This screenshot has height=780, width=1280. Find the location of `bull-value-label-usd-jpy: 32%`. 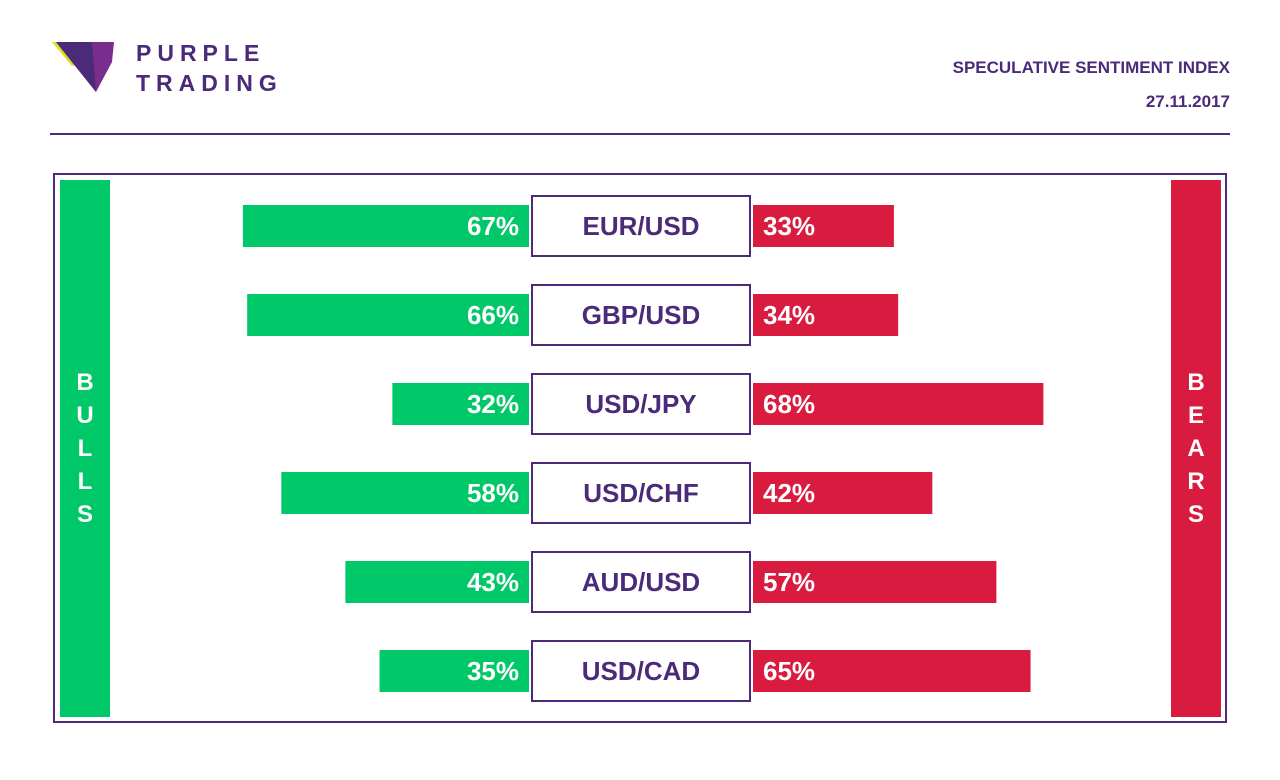

bull-value-label-usd-jpy: 32% is located at coordinates (493, 404).